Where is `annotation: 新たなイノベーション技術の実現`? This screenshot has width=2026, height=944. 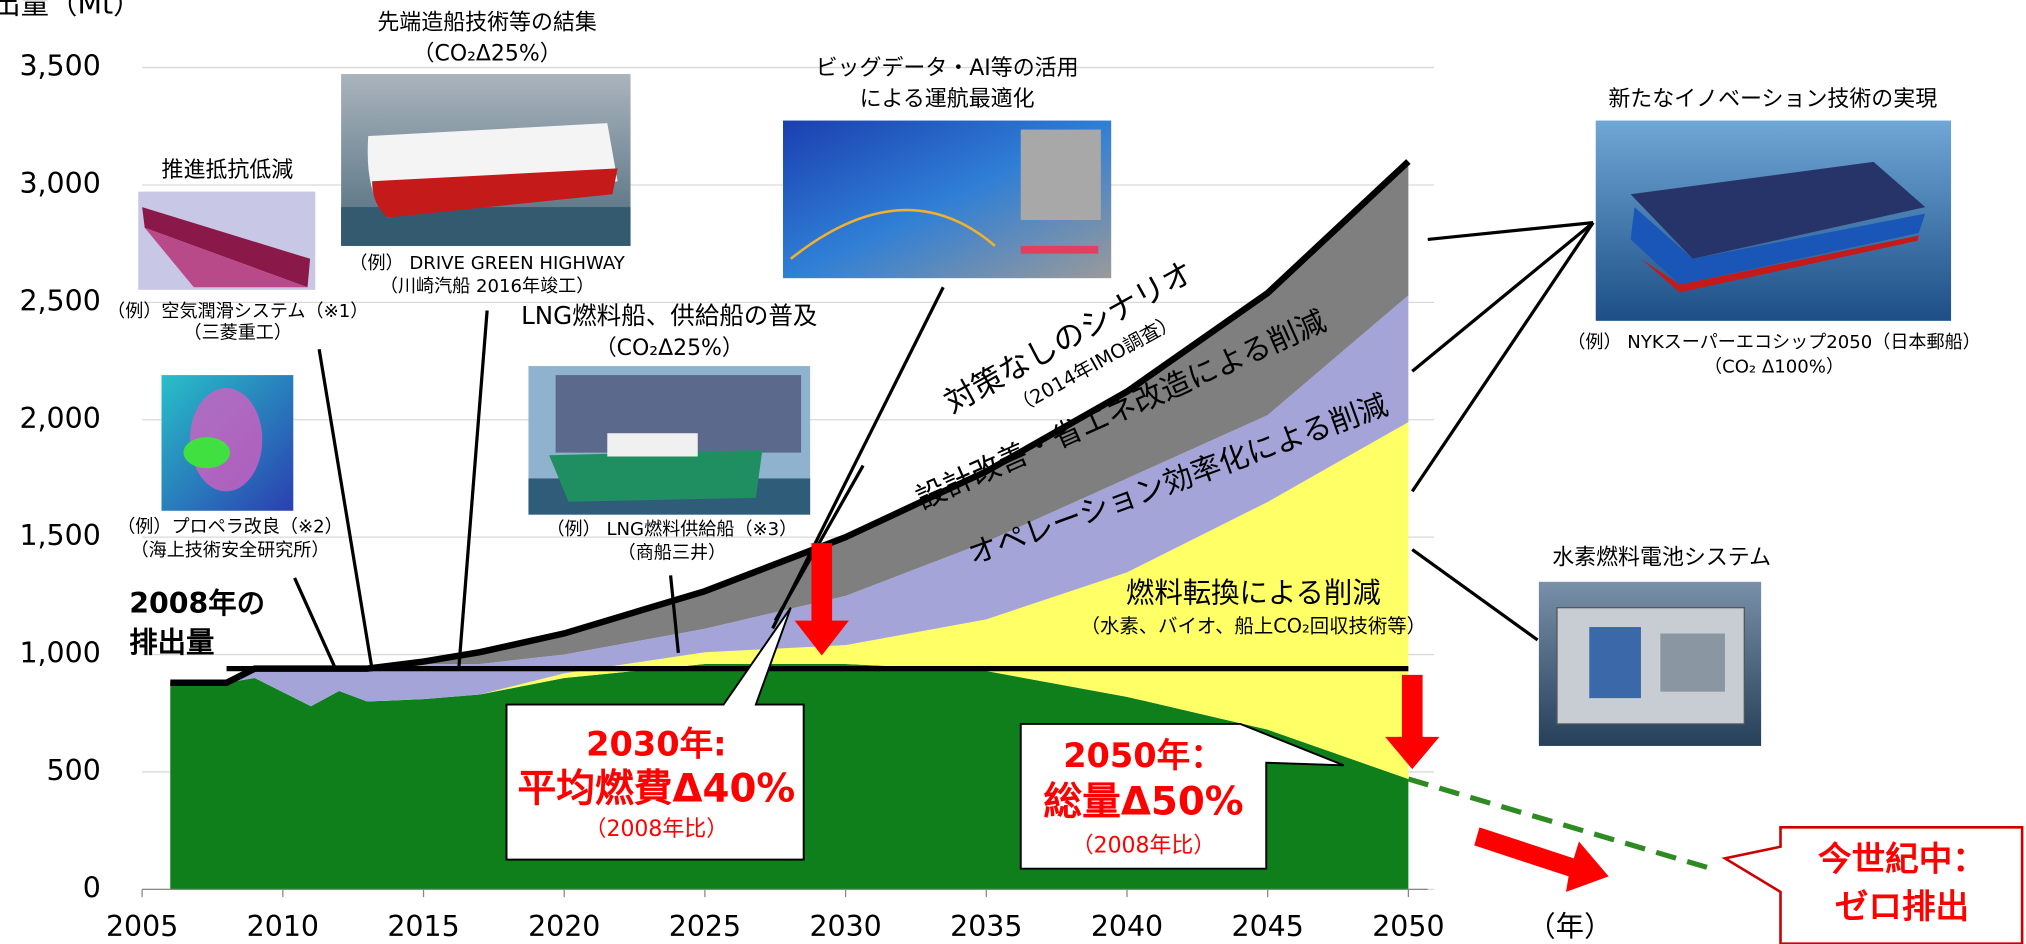
annotation: 新たなイノベーション技術の実現 is located at coordinates (1772, 99).